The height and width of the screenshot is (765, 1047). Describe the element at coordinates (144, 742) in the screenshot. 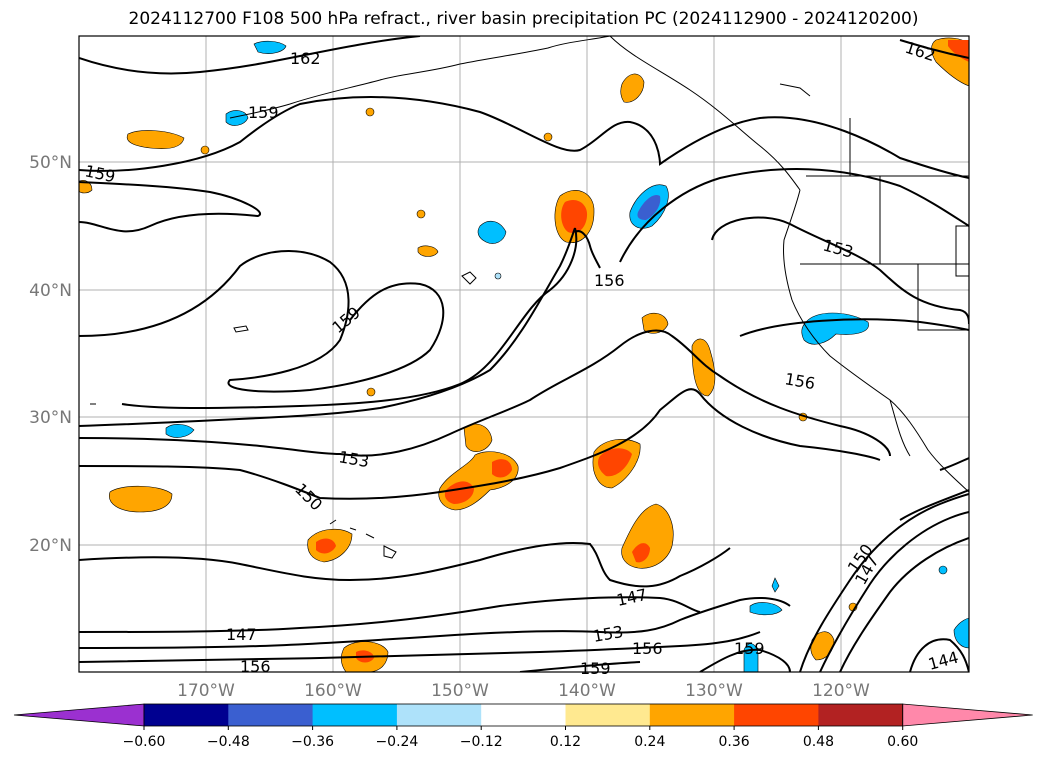

I see `colorbar-tick-label: −0.60` at that location.